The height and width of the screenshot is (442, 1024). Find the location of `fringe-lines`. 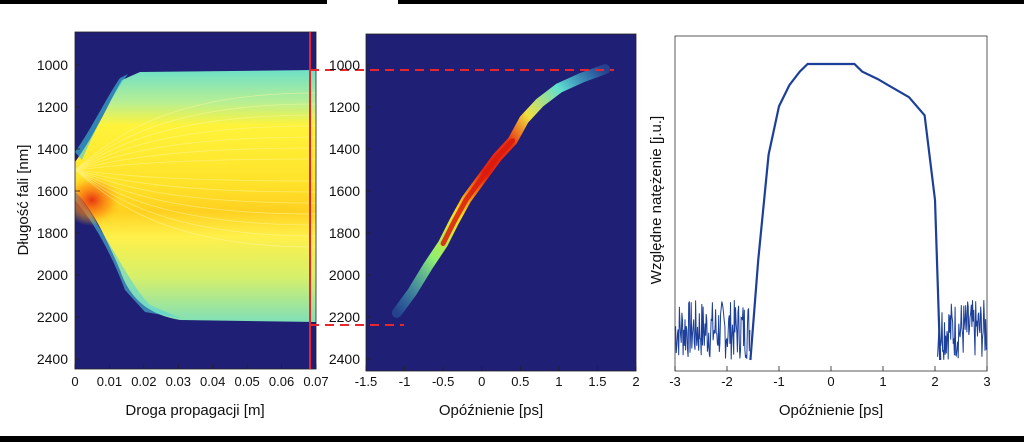

fringe-lines is located at coordinates (195, 170).